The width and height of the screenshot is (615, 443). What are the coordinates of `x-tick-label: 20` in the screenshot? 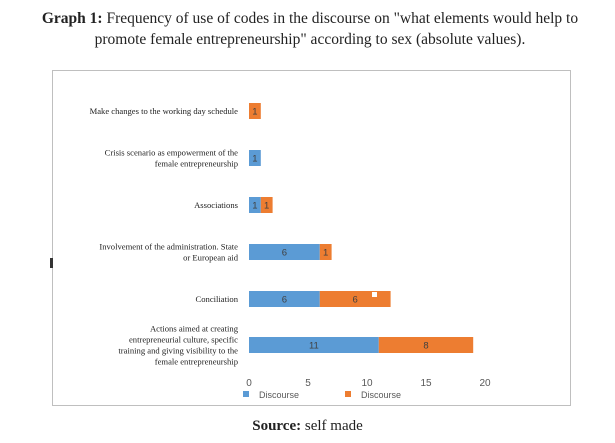 It's located at (485, 383).